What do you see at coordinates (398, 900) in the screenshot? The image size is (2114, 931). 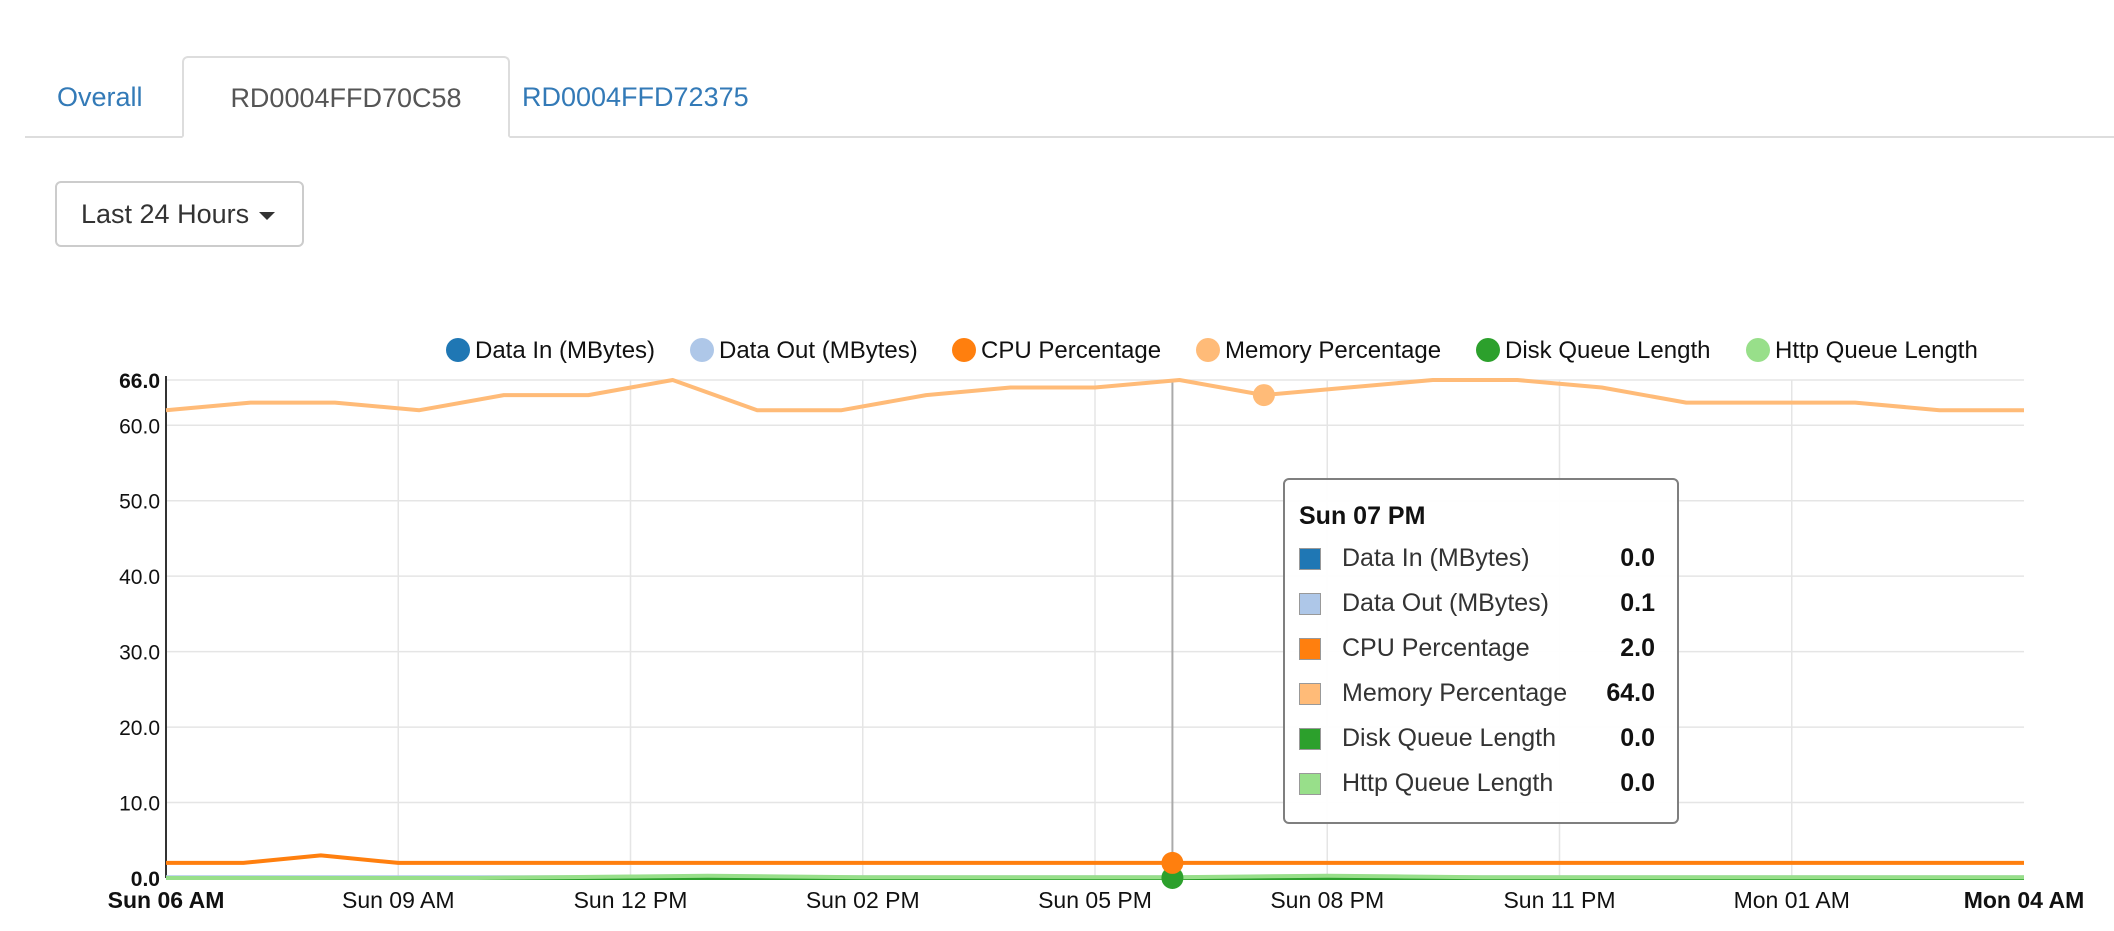 I see `x-tick-label: Sun 09 AM` at bounding box center [398, 900].